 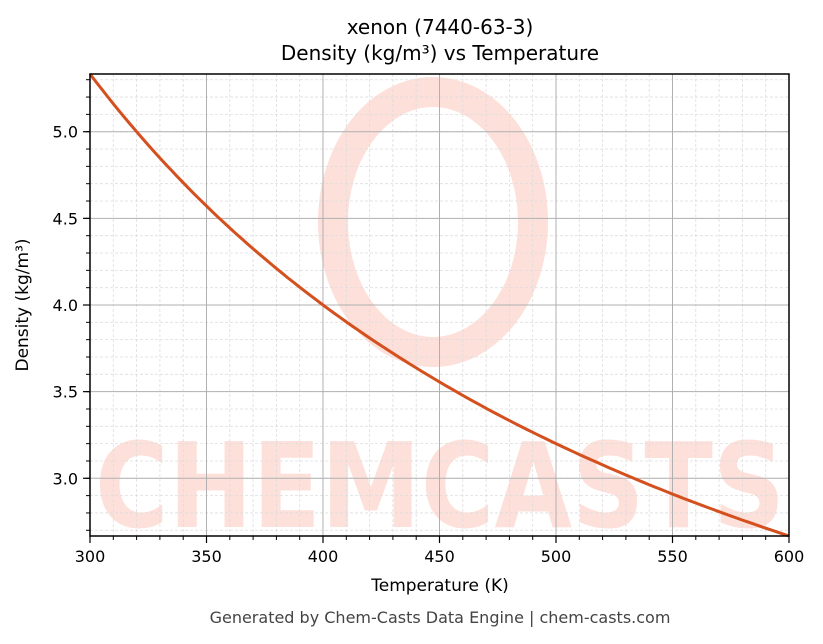 I want to click on x-tick-label: 600, so click(x=789, y=556).